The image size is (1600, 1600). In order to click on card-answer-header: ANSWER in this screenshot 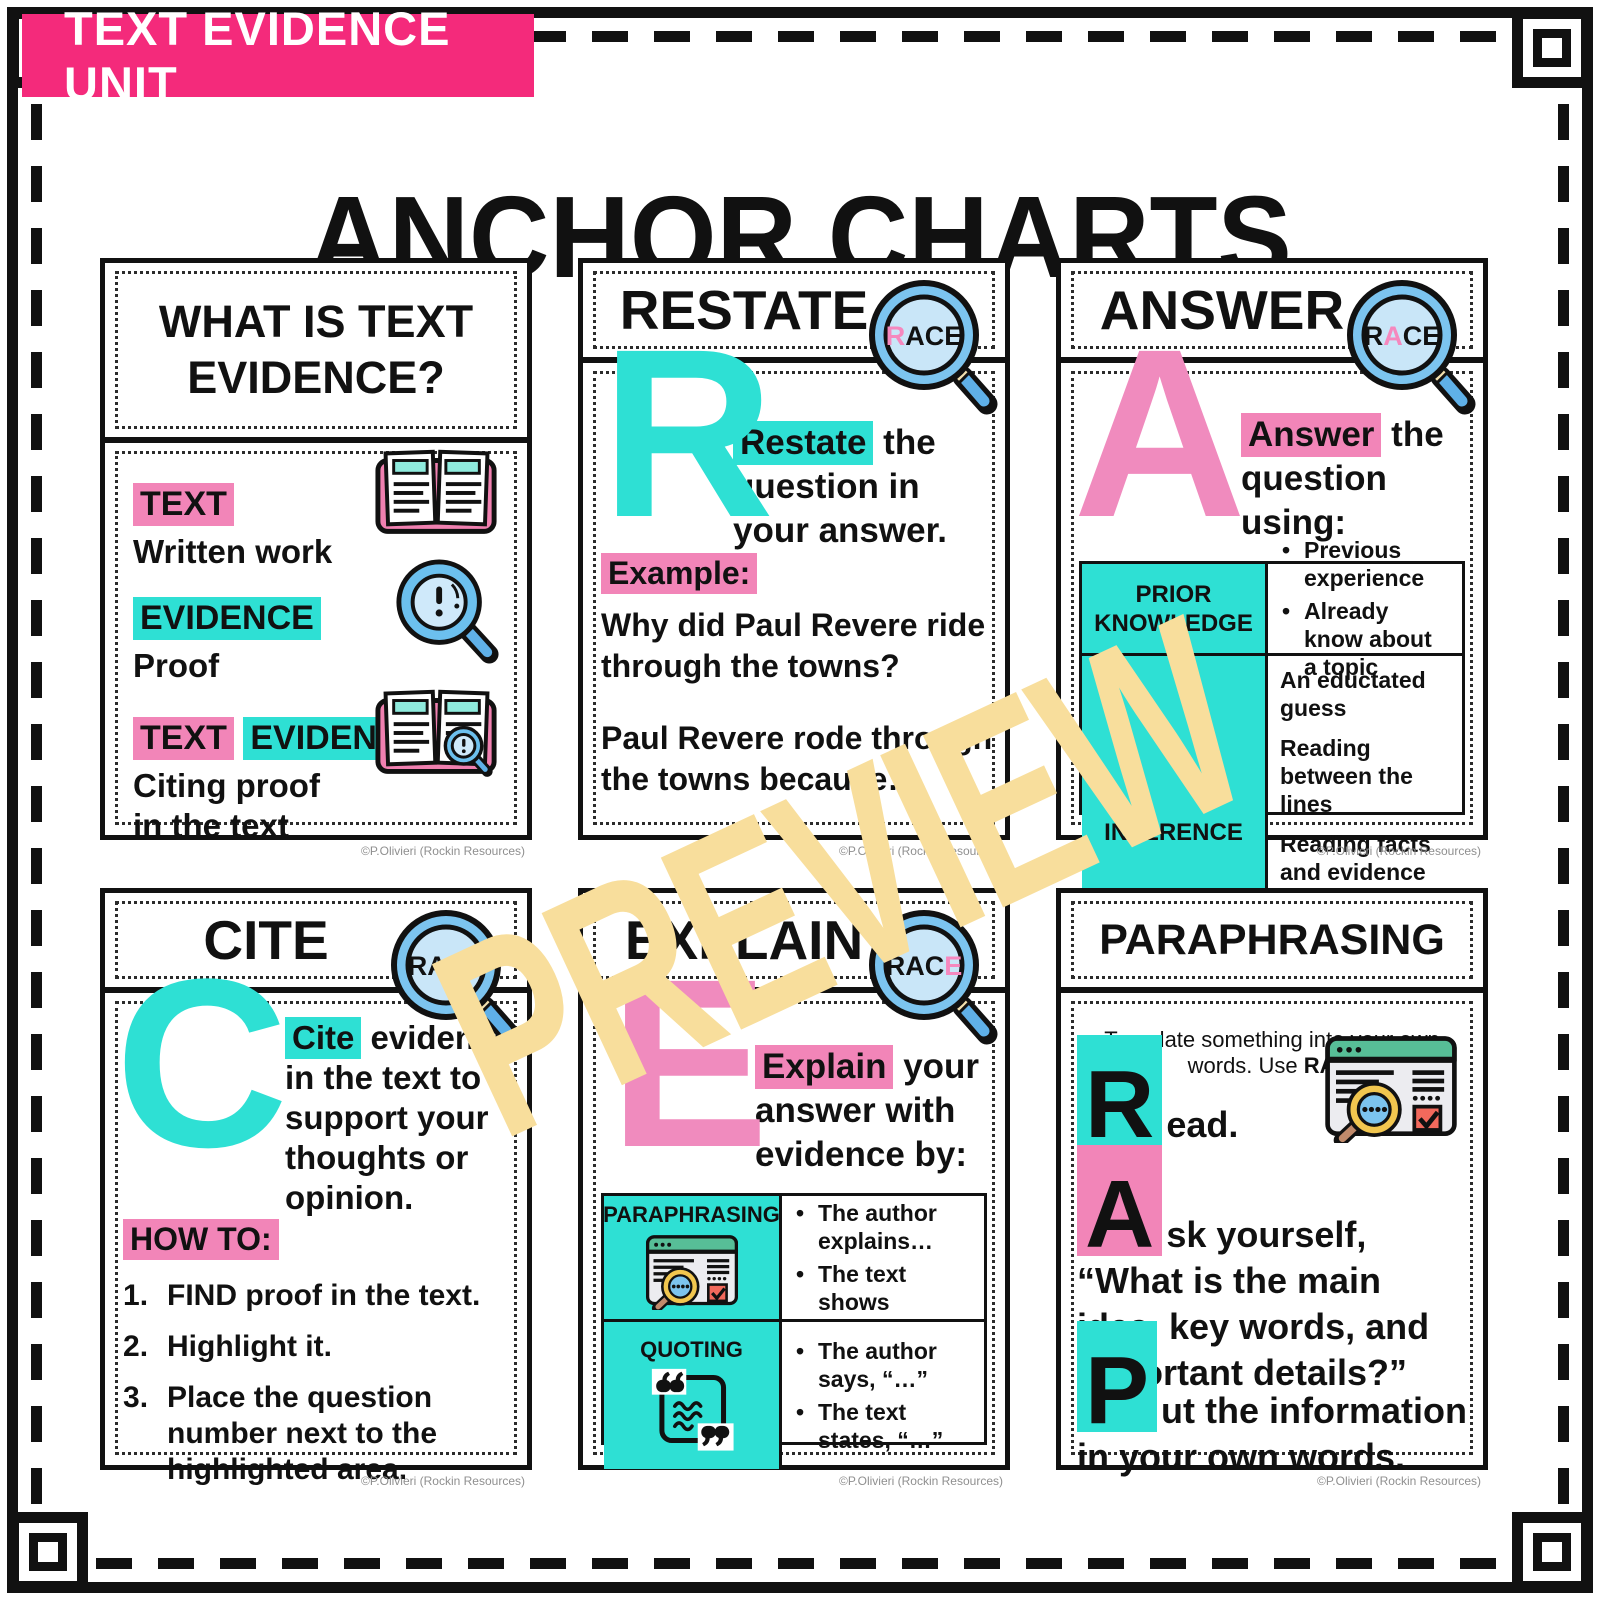, I will do `click(1272, 310)`.